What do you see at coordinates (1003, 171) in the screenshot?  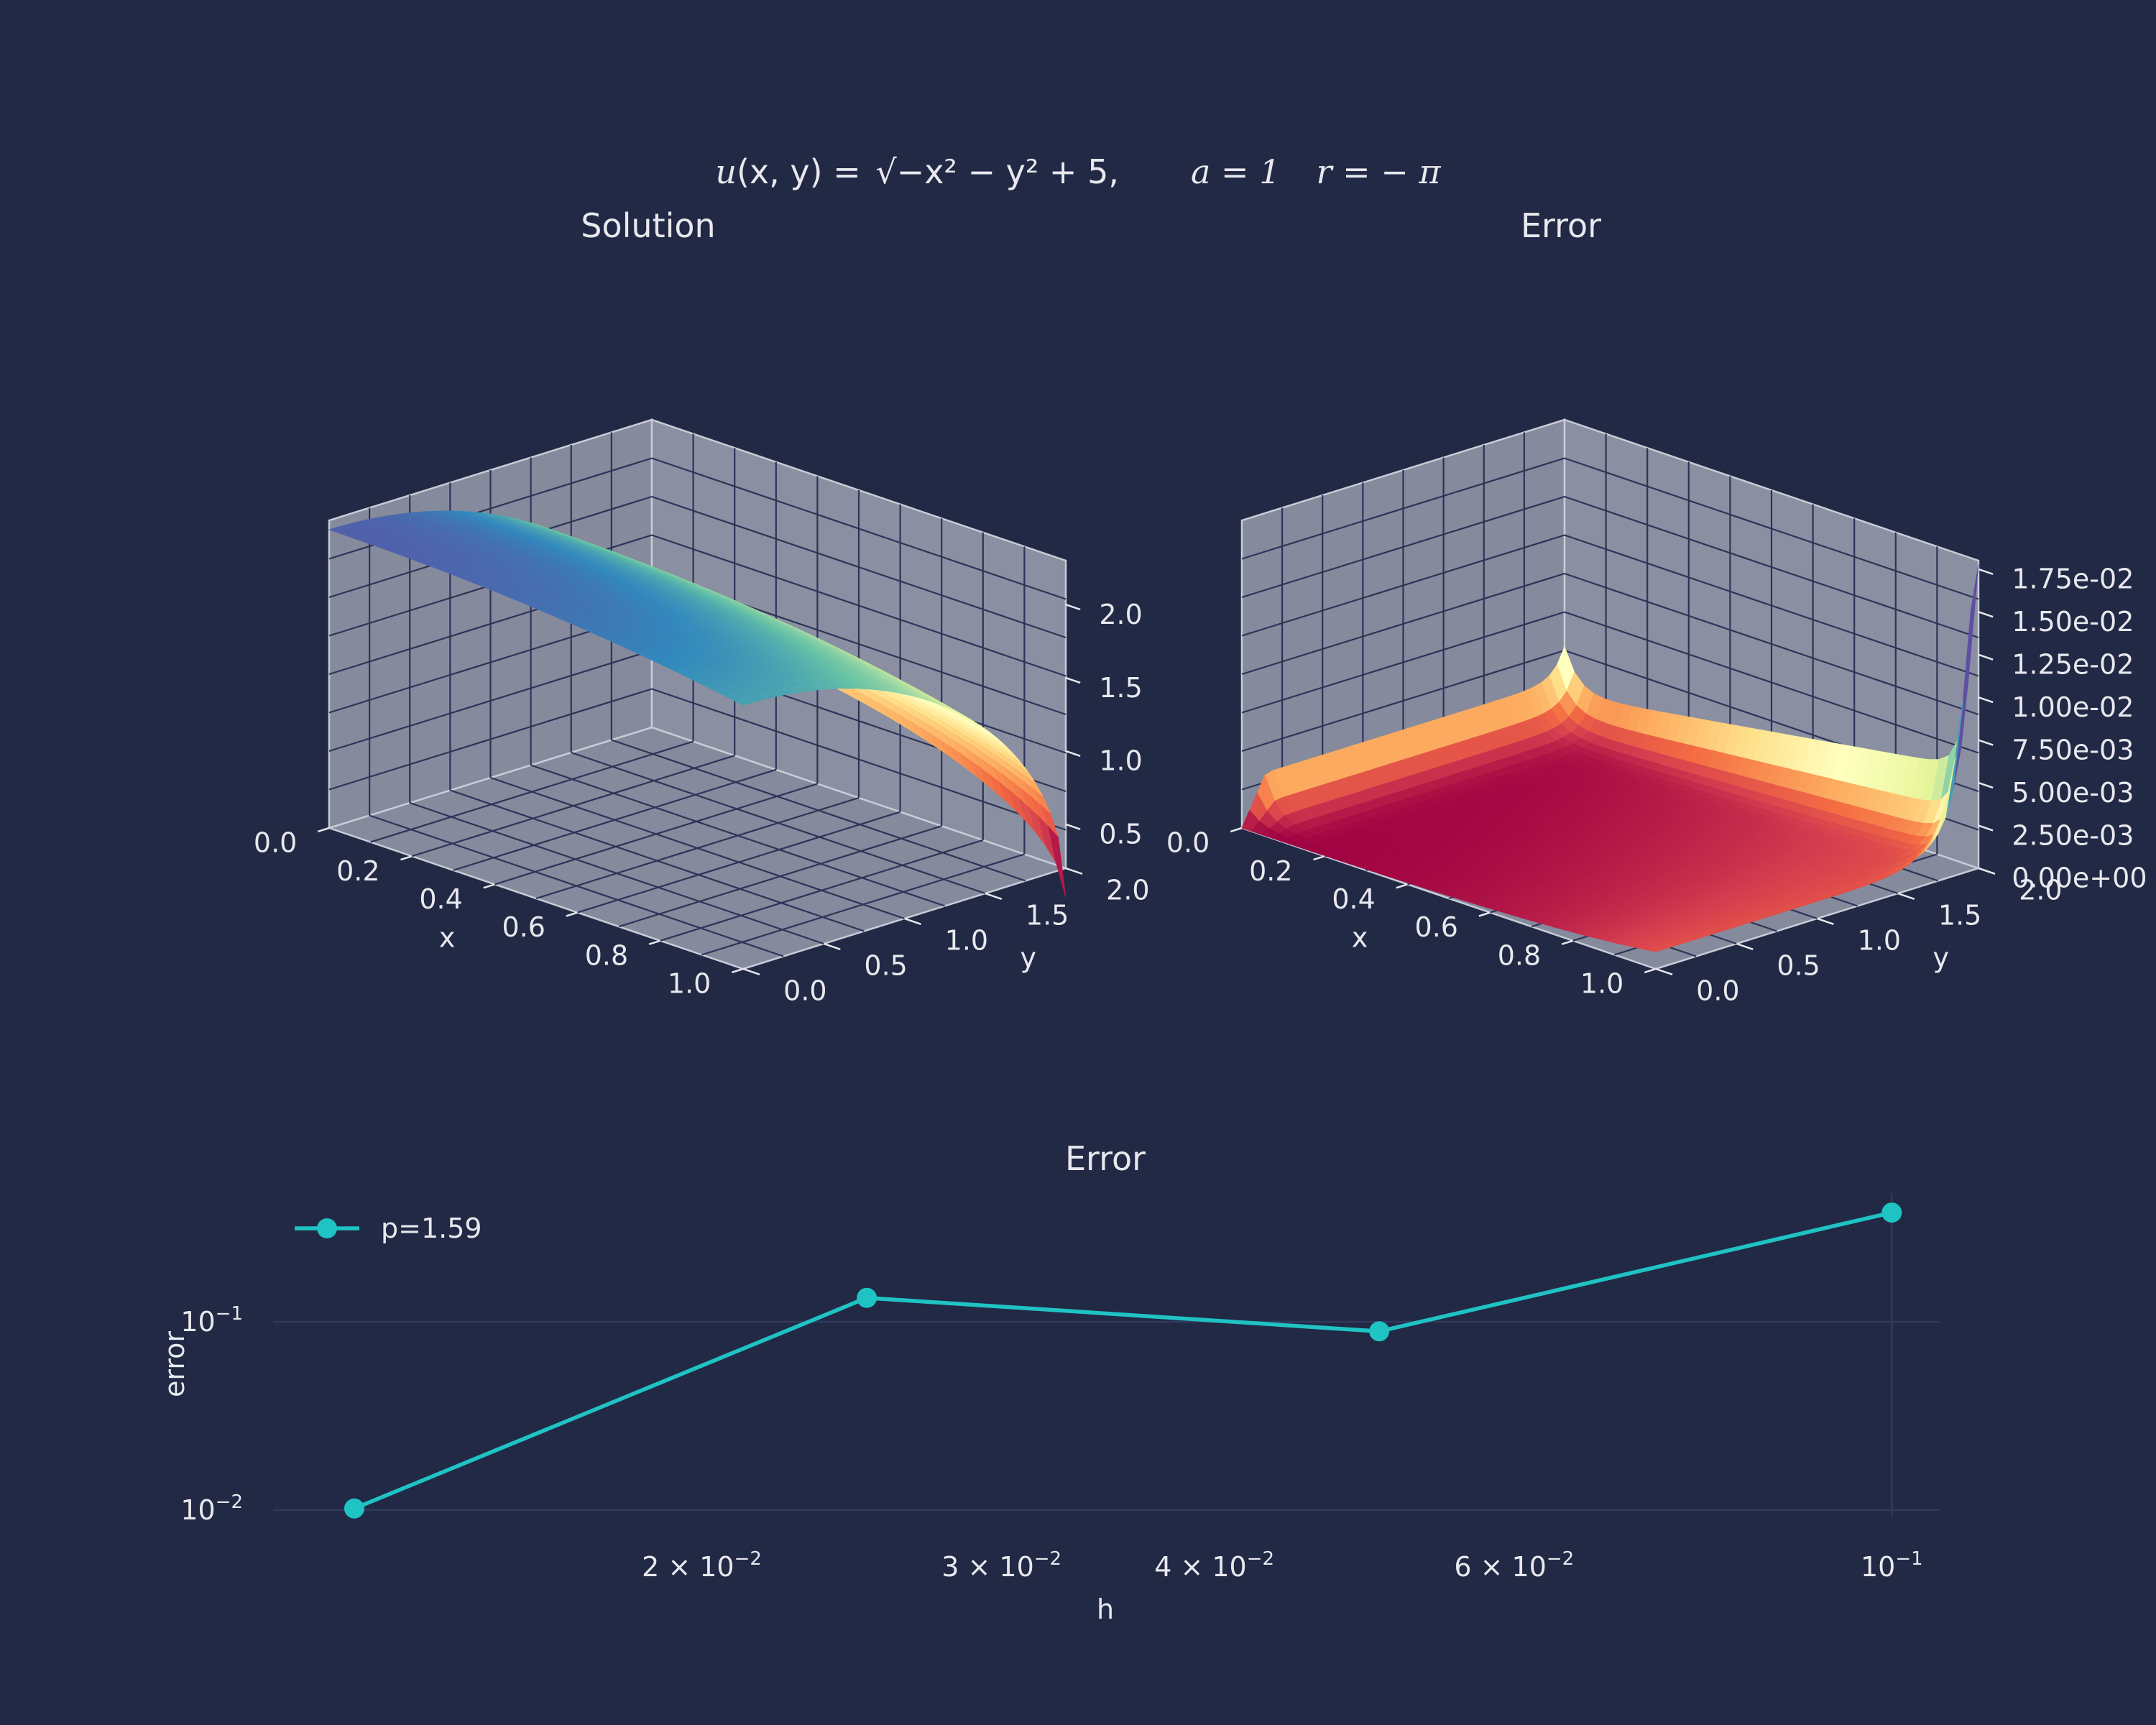 I see `sqrt-body: −x² − y² + 5` at bounding box center [1003, 171].